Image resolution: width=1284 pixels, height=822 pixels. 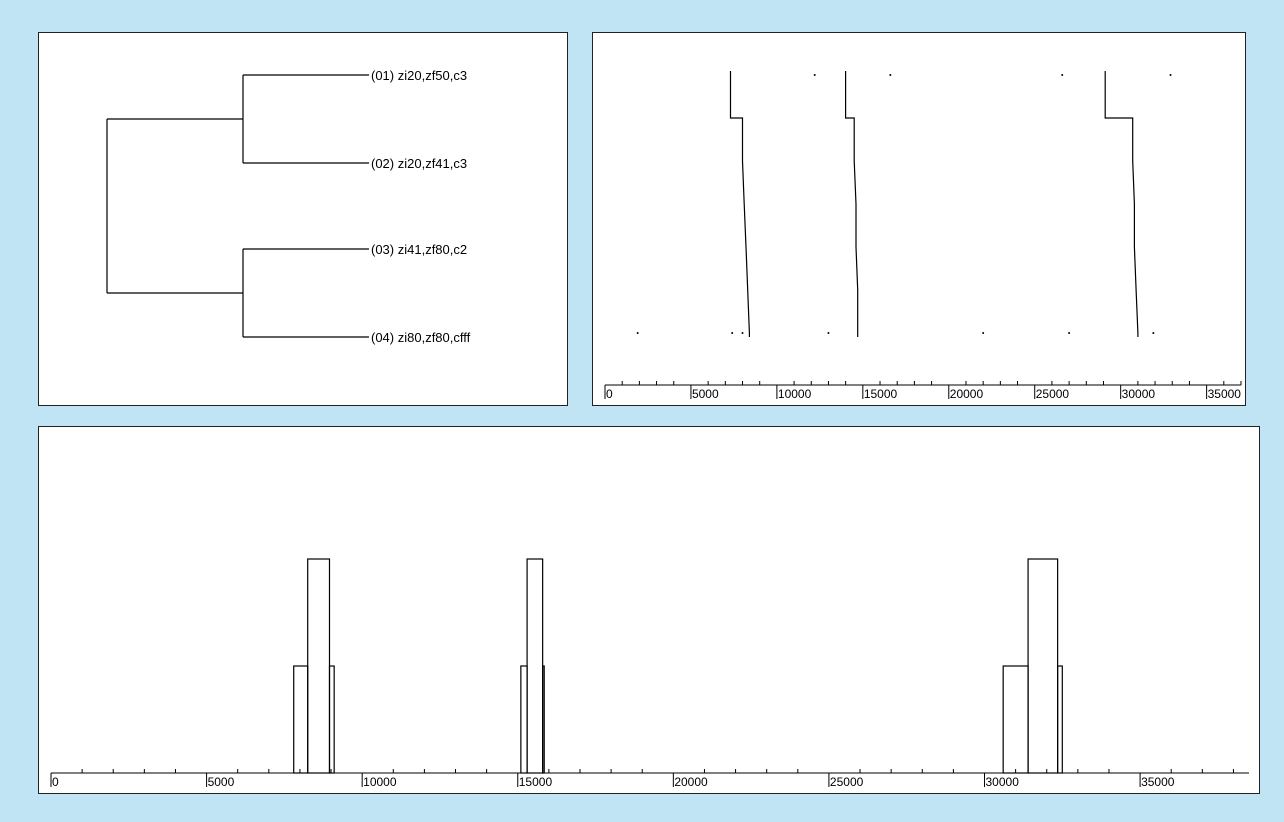 I want to click on leaf-label: (04) zi80,zf80,cfff, so click(x=421, y=337).